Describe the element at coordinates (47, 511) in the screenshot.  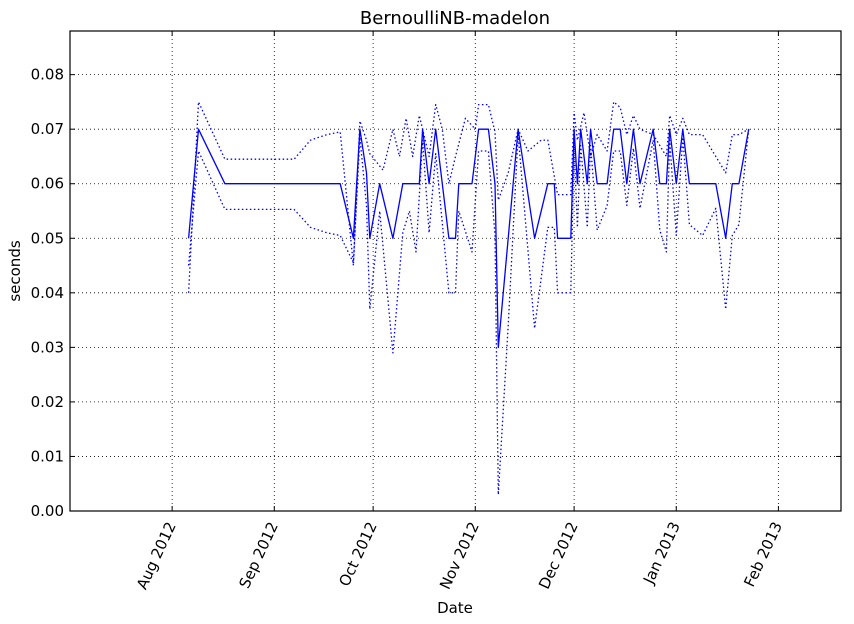
I see `y-tick-label: 0.00` at that location.